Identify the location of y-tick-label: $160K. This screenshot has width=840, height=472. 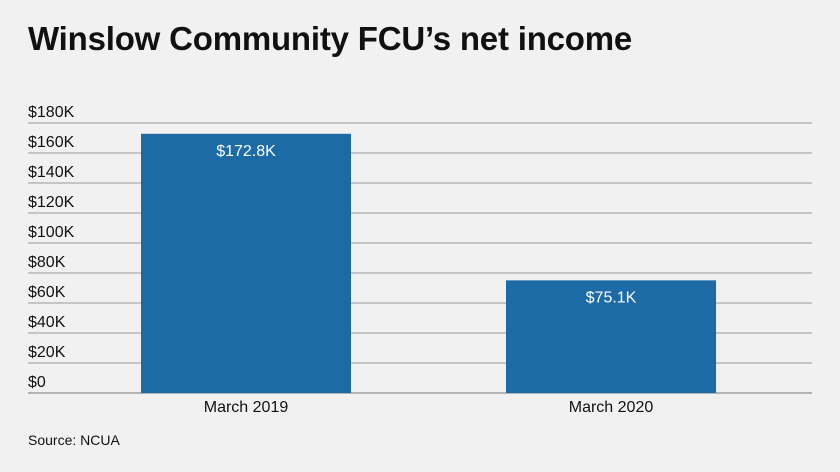
(51, 142).